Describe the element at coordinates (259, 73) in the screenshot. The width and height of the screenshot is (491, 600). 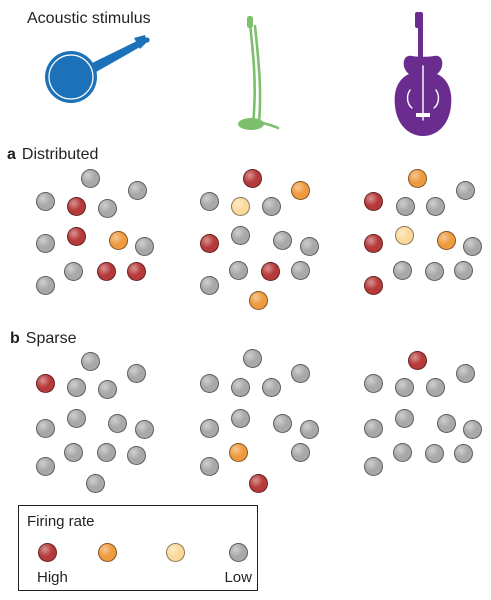
I see `microphone-icon` at that location.